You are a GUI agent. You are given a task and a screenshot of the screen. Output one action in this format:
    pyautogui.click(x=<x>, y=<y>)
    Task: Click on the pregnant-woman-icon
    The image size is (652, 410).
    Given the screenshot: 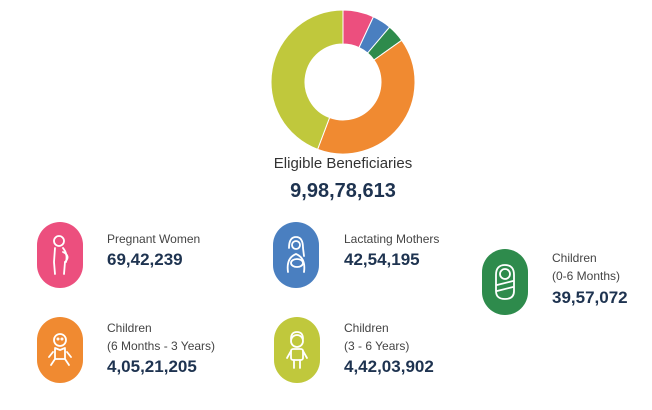 What is the action you would take?
    pyautogui.click(x=60, y=255)
    